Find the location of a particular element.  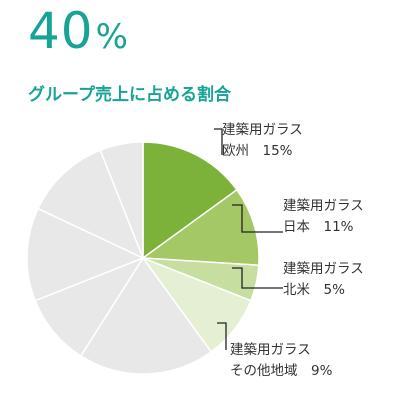

slice-label-other-regions: 建築用ガラス その他地域 9% is located at coordinates (281, 361).